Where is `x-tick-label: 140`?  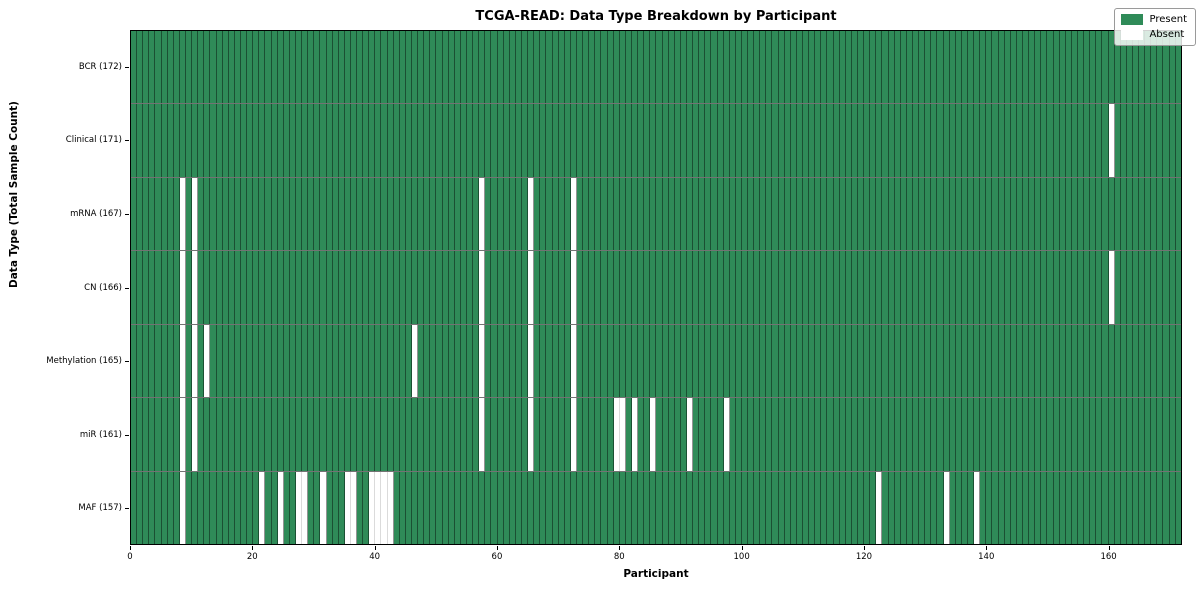
x-tick-label: 140 is located at coordinates (986, 557).